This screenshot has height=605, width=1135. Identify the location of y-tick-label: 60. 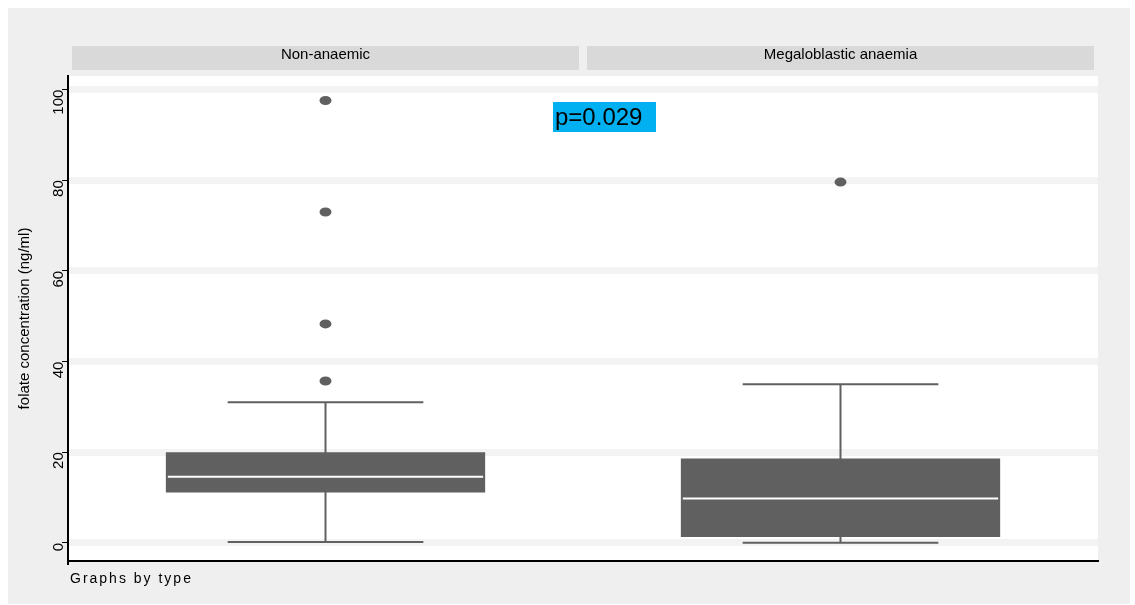
(58, 279).